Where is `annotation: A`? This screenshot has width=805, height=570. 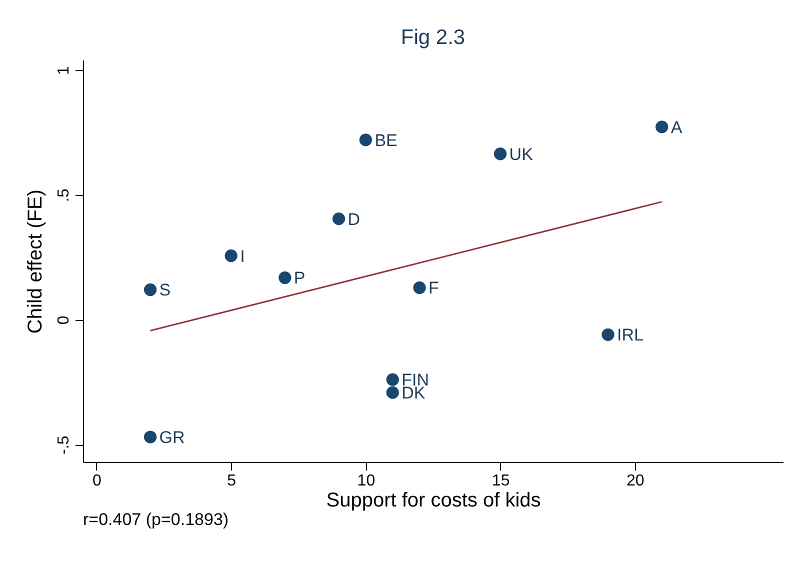 annotation: A is located at coordinates (676, 127).